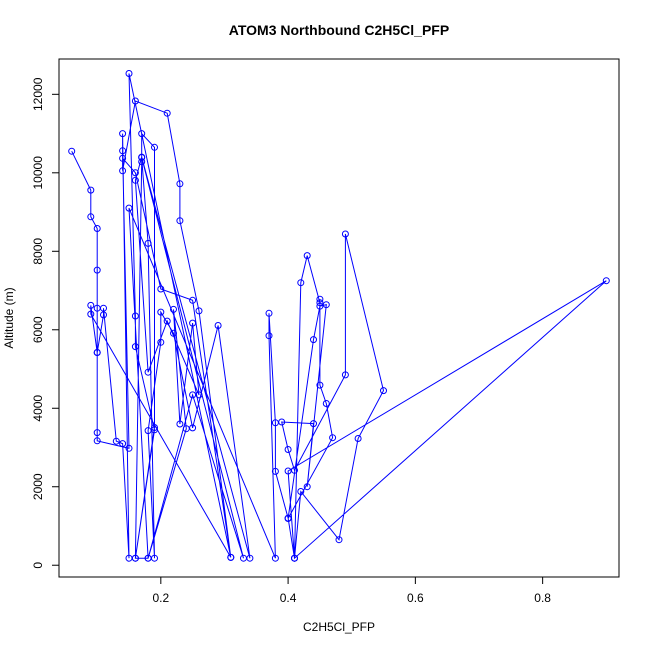 Image resolution: width=650 pixels, height=650 pixels. Describe the element at coordinates (339, 627) in the screenshot. I see `x-axis-label: C2H5Cl_PFP` at that location.